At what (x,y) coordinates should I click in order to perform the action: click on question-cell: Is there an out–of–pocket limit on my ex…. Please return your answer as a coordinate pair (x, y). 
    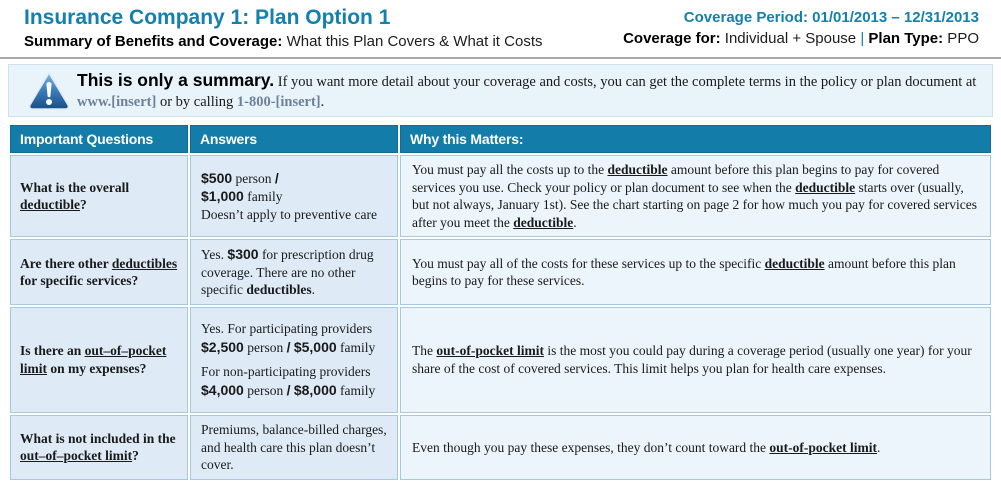
    Looking at the image, I should click on (99, 359).